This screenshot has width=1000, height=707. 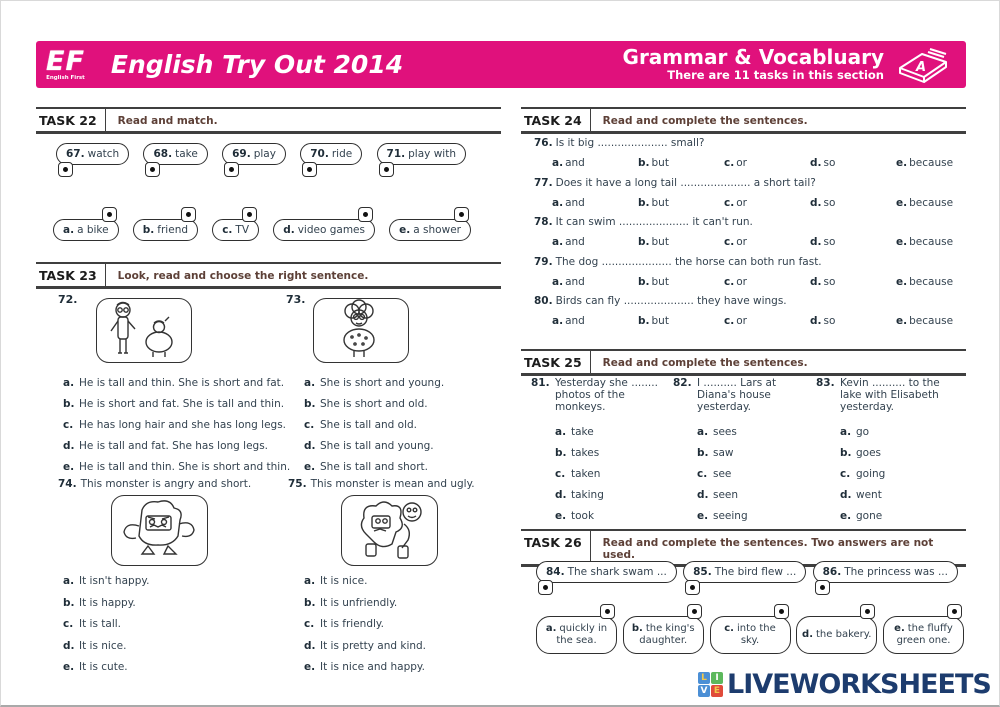 I want to click on match-pill-a: a. a bike, so click(x=86, y=224).